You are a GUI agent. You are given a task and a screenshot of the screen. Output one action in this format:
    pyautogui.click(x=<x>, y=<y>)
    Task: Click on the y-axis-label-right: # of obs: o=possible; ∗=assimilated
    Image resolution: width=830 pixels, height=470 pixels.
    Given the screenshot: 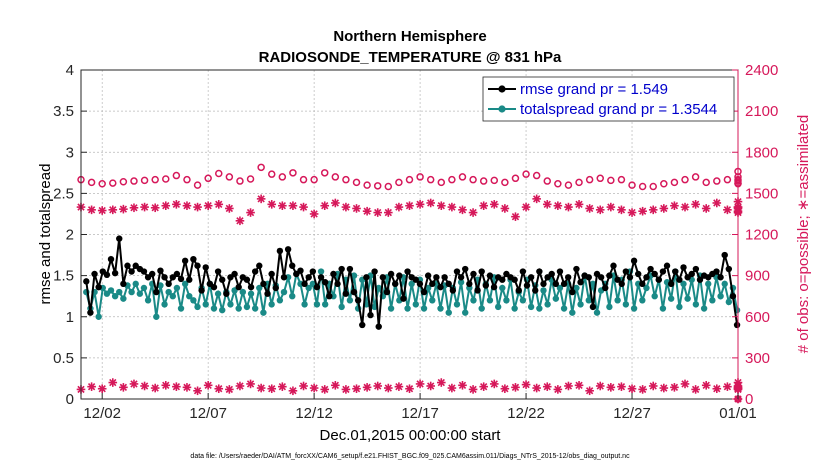 What is the action you would take?
    pyautogui.click(x=803, y=234)
    